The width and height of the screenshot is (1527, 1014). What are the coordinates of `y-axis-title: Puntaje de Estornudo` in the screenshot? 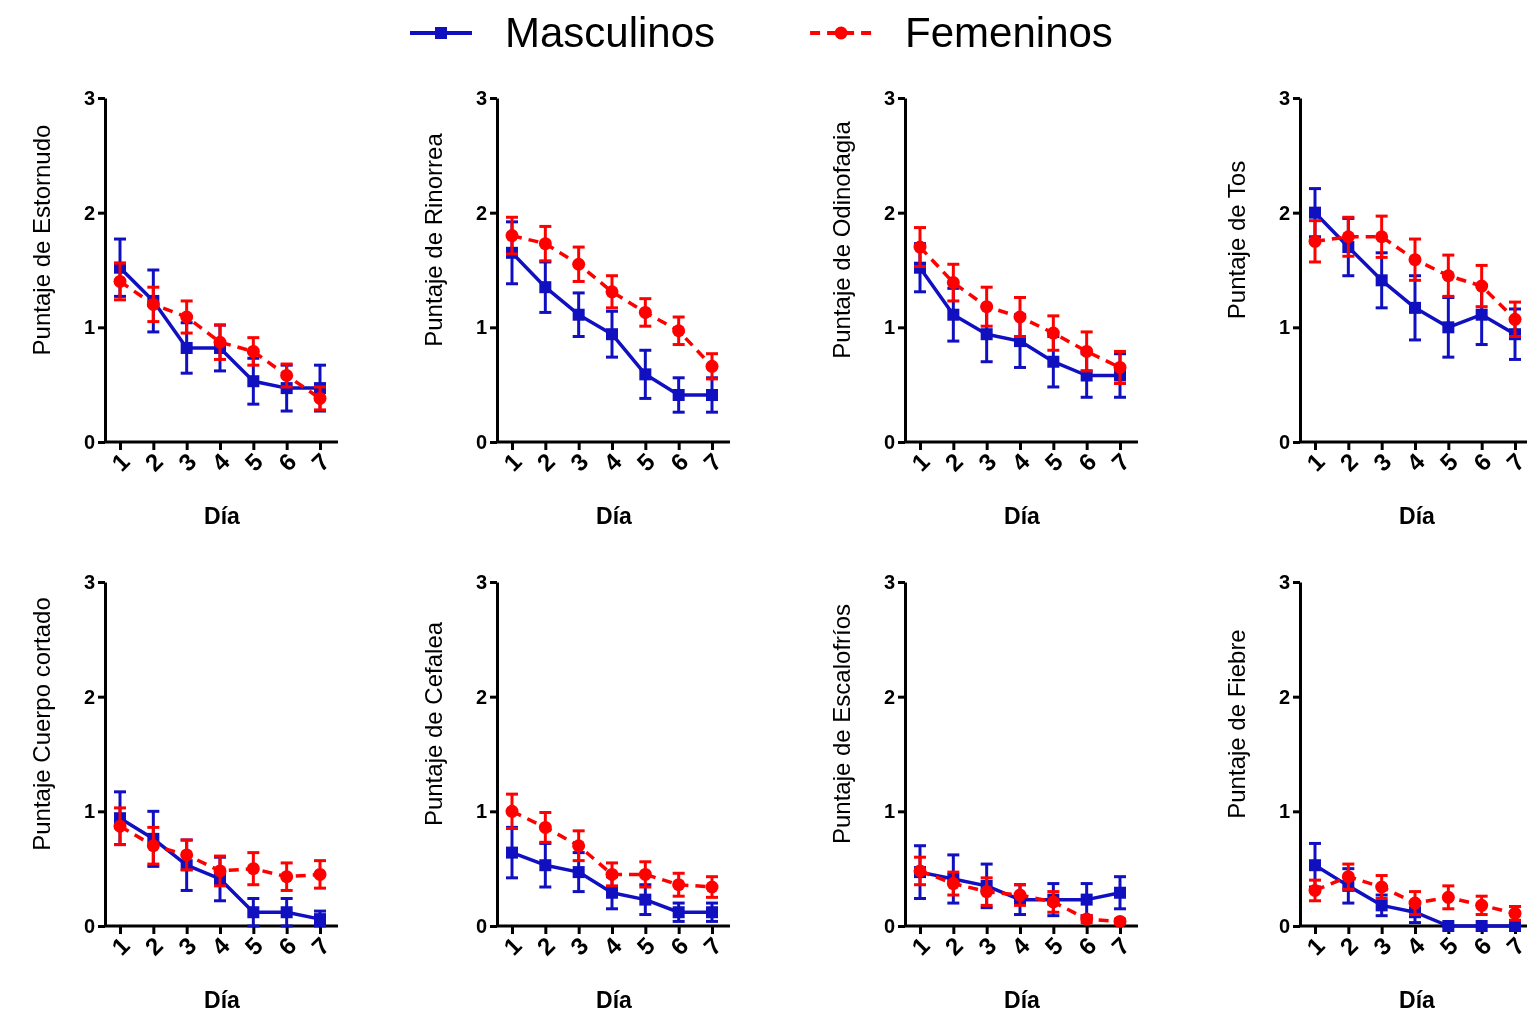 It's located at (41, 240).